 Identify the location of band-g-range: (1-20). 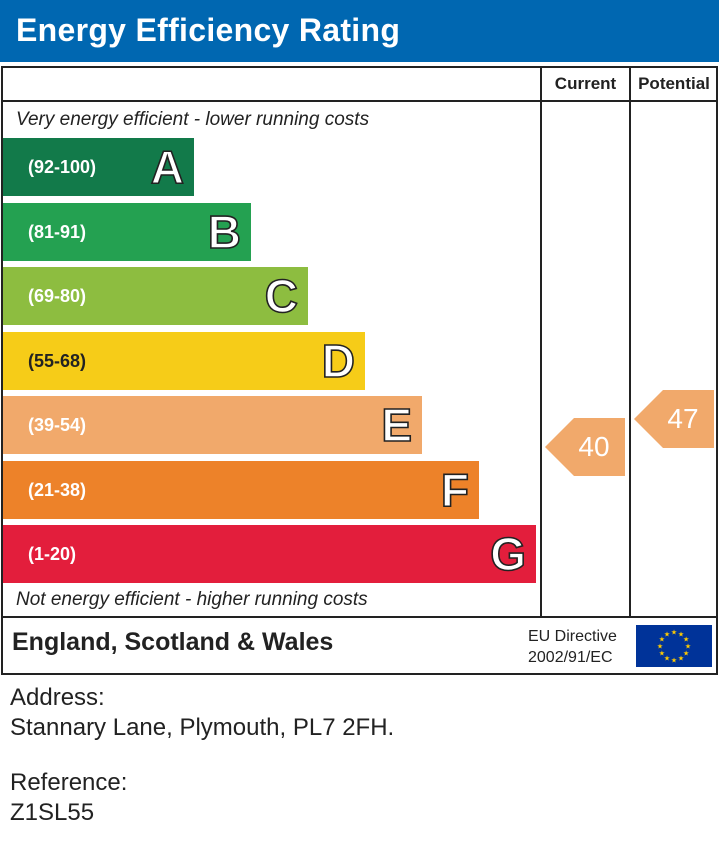
(52, 554).